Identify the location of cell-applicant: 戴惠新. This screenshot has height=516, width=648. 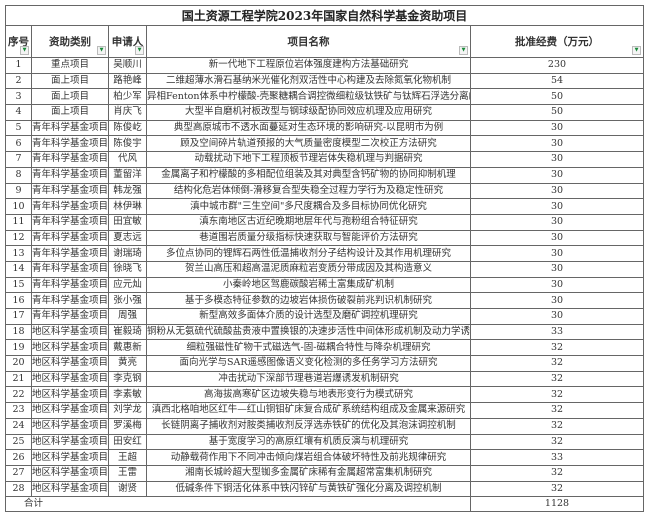
(127, 348).